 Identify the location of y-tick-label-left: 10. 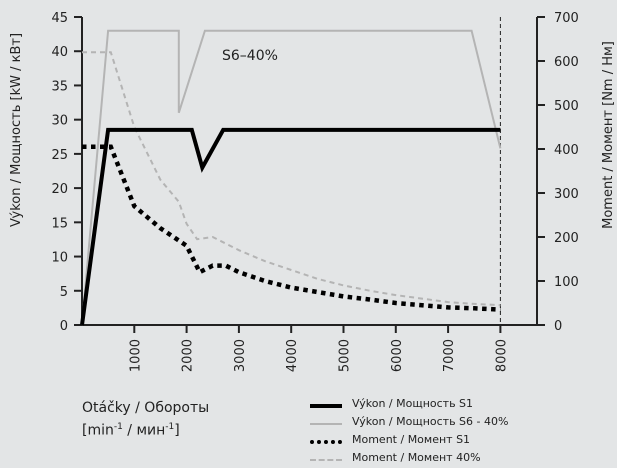
(59, 258).